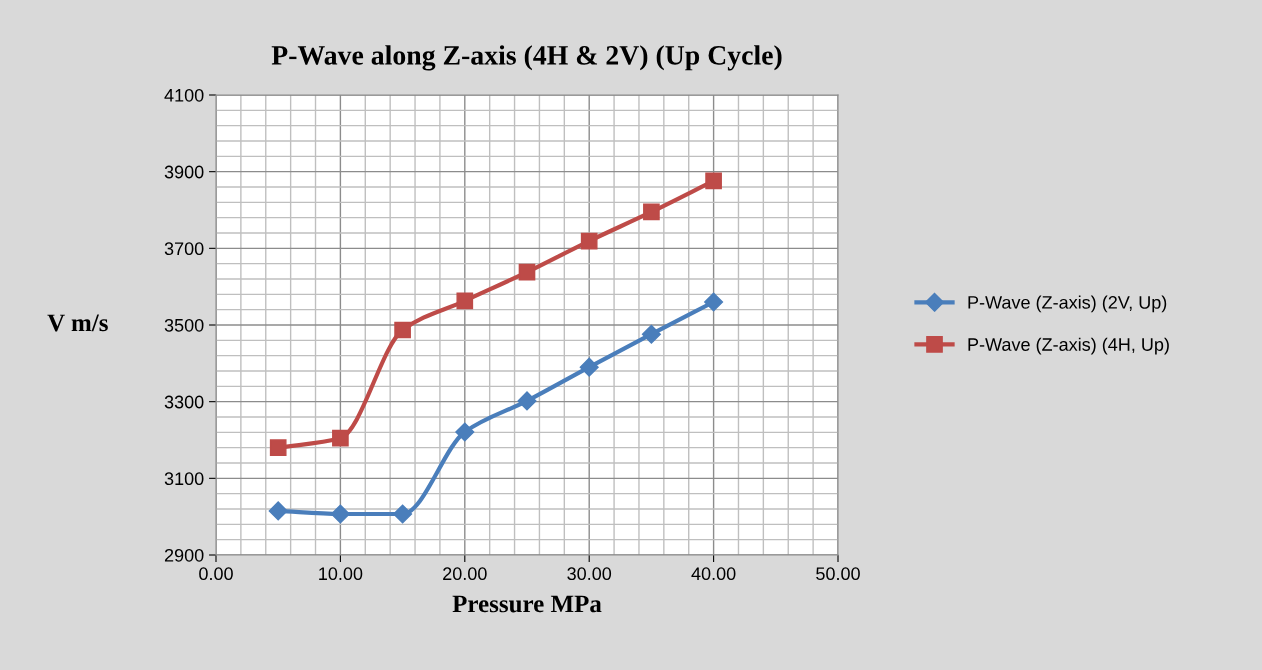 Image resolution: width=1262 pixels, height=670 pixels. I want to click on y-tick-label: 3100, so click(184, 479).